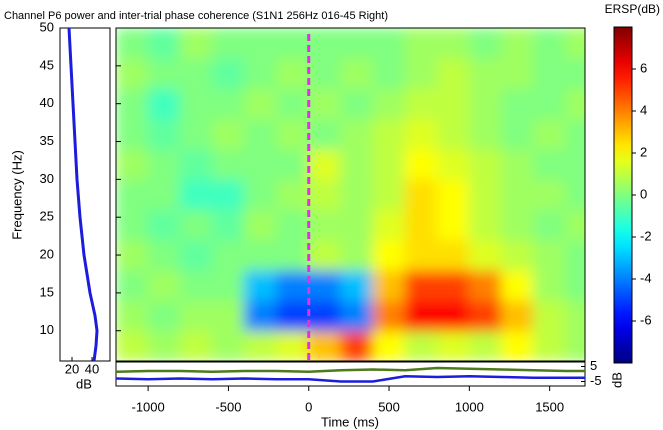 This screenshot has height=430, width=663. What do you see at coordinates (616, 380) in the screenshot?
I see `timecourse-y-label: dB` at bounding box center [616, 380].